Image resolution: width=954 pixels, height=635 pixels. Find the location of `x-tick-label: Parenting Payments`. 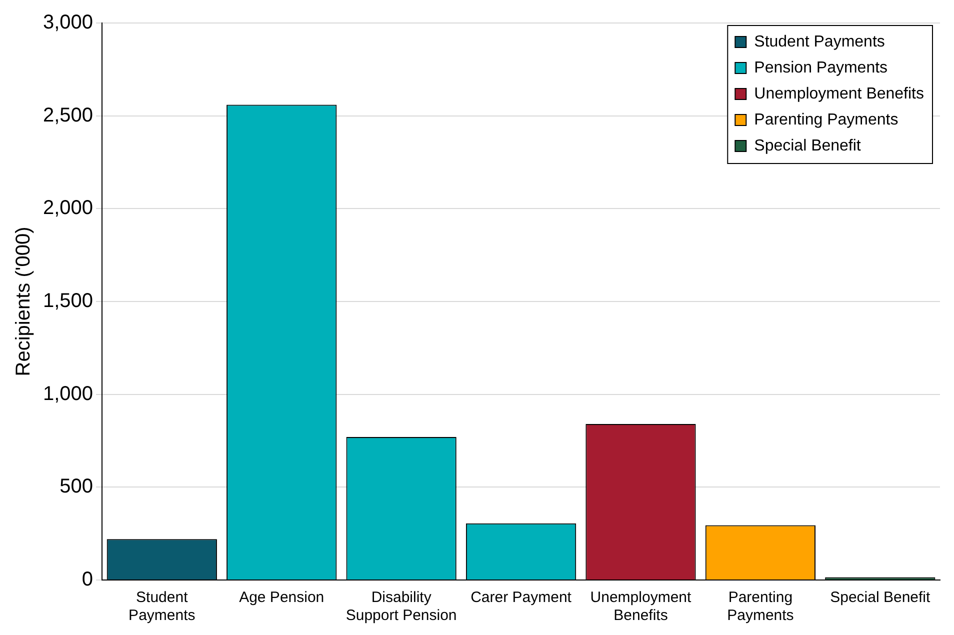

x-tick-label: Parenting Payments is located at coordinates (760, 606).